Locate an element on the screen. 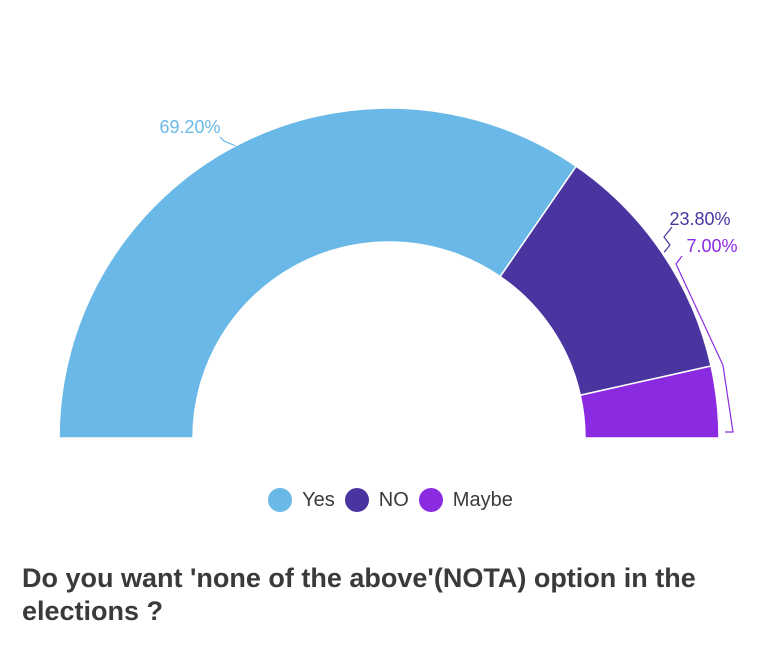  leader-yes is located at coordinates (227, 141).